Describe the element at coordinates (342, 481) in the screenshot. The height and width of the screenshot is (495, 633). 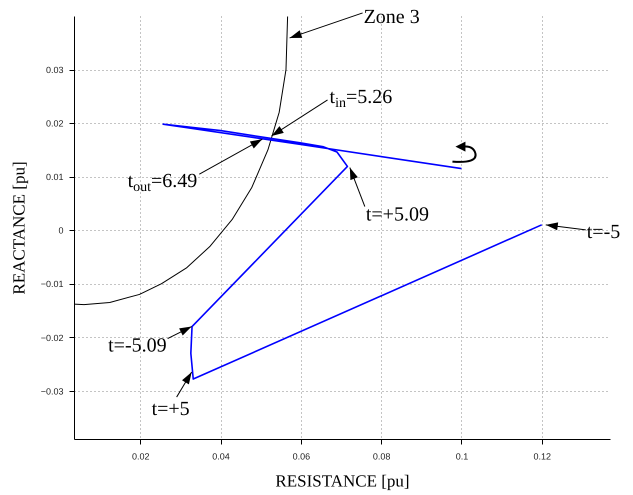
I see `x-axis-title: RESISTANCE [pu]` at that location.